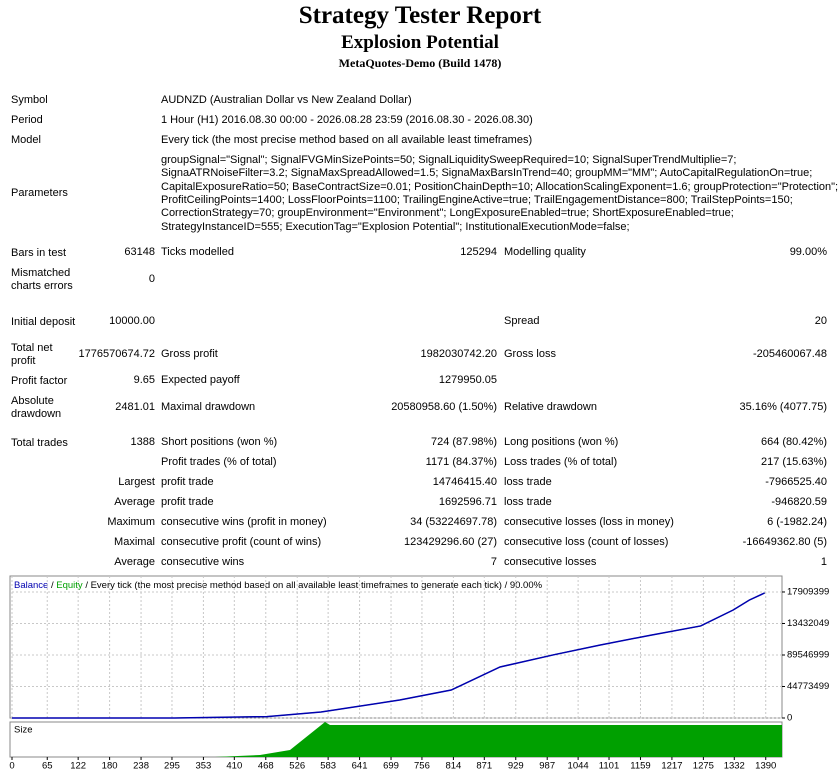 The width and height of the screenshot is (840, 772). What do you see at coordinates (493, 562) in the screenshot?
I see `stat-value: 7` at bounding box center [493, 562].